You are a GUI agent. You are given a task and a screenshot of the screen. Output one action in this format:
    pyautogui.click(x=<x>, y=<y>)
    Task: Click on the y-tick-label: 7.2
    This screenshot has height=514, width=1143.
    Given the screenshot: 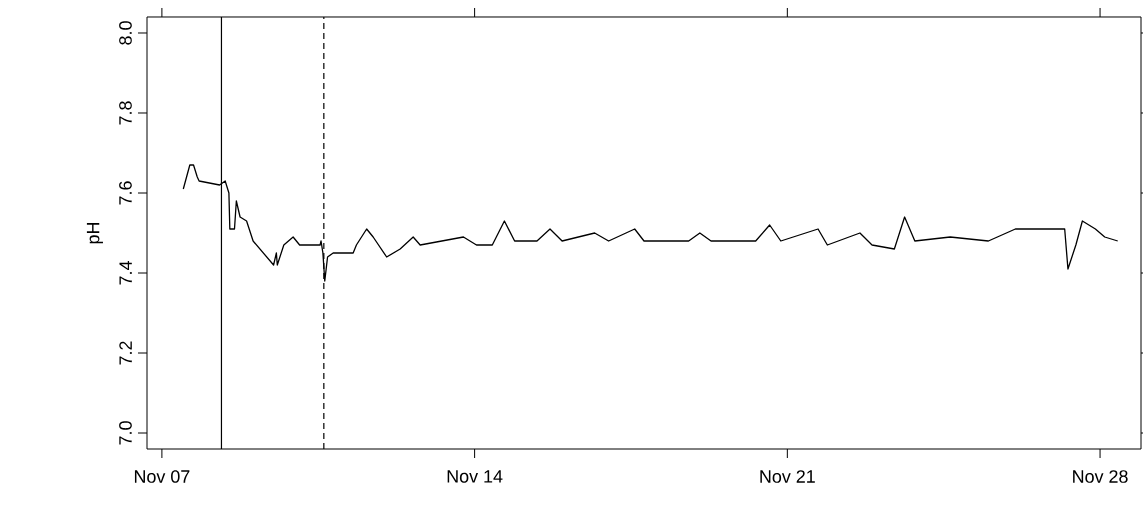 What is the action you would take?
    pyautogui.click(x=125, y=353)
    